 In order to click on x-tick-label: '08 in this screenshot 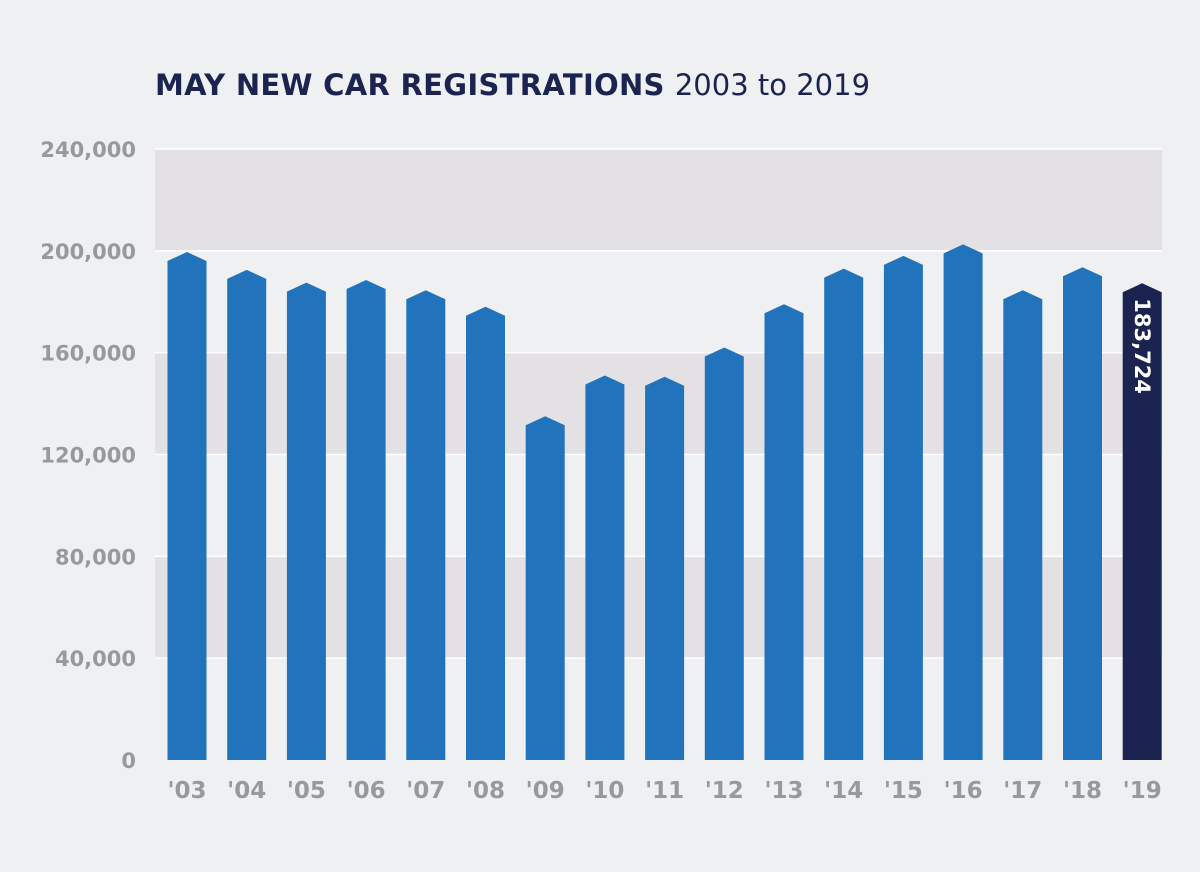, I will do `click(485, 791)`.